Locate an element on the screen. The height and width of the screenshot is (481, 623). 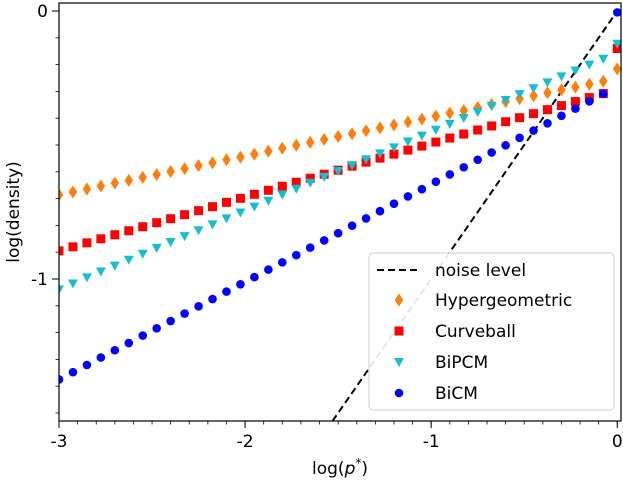
legend-label-bicm: BiCM is located at coordinates (456, 394).